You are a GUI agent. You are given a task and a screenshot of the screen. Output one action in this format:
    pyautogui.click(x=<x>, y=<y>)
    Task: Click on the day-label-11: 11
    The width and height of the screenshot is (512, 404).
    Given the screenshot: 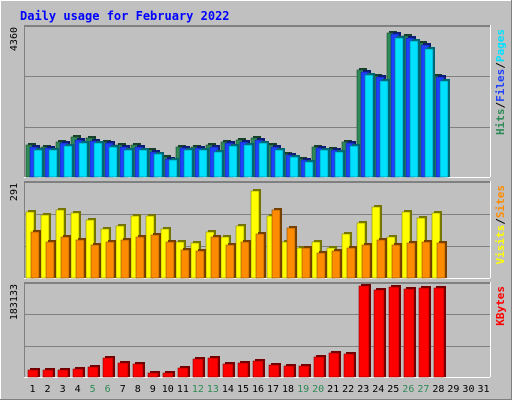 What is the action you would take?
    pyautogui.click(x=183, y=389)
    